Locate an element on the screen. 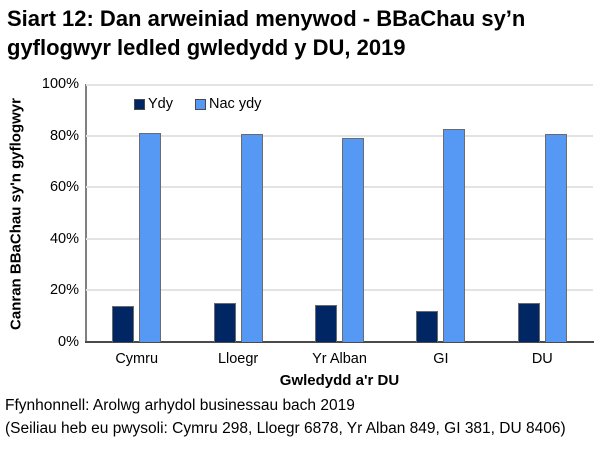  legend-item-nac-ydy: Nac ydy is located at coordinates (228, 104).